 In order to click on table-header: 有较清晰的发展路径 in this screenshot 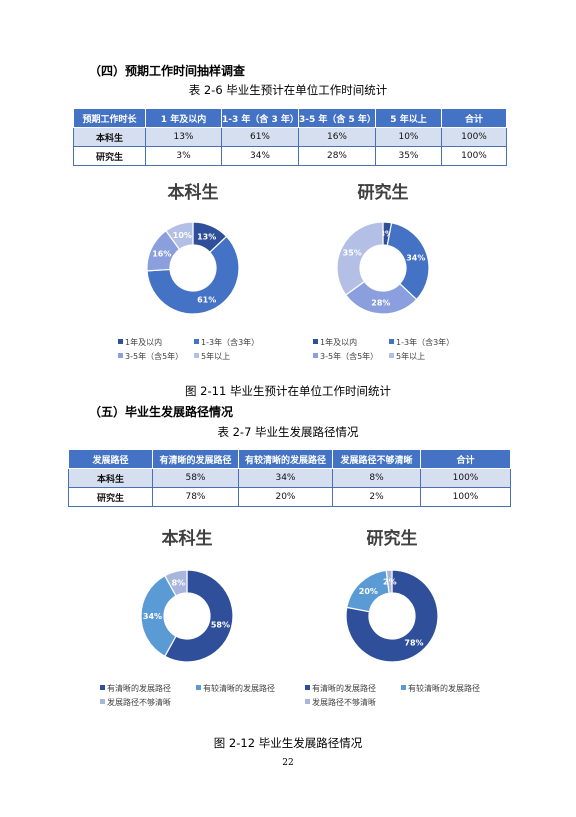, I will do `click(285, 459)`.